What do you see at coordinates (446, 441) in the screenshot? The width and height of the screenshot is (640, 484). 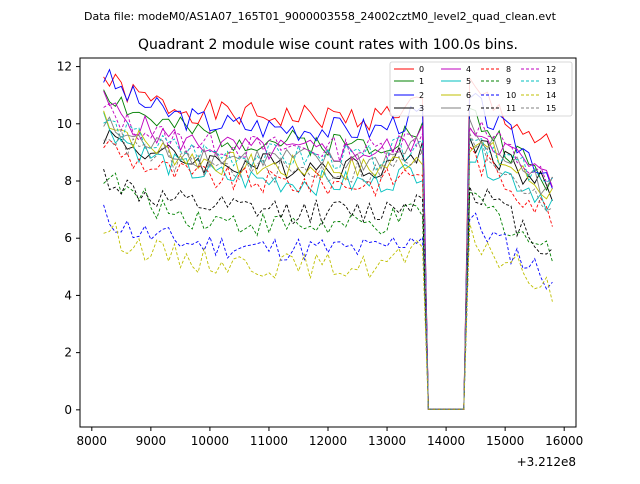 I see `x-tick-label: 14000` at bounding box center [446, 441].